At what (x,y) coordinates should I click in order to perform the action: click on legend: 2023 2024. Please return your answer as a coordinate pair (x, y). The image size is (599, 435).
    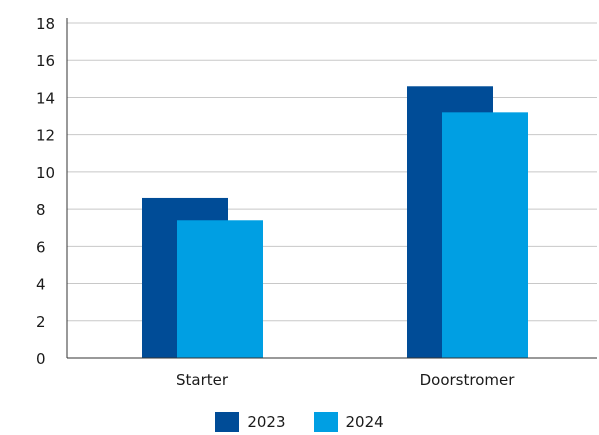
    Looking at the image, I should click on (299, 422).